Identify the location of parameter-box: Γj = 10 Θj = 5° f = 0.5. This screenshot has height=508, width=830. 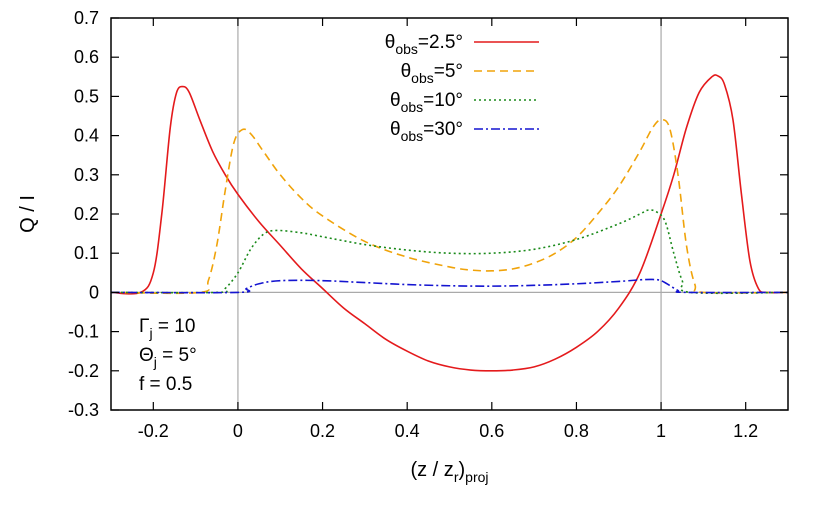
(168, 355).